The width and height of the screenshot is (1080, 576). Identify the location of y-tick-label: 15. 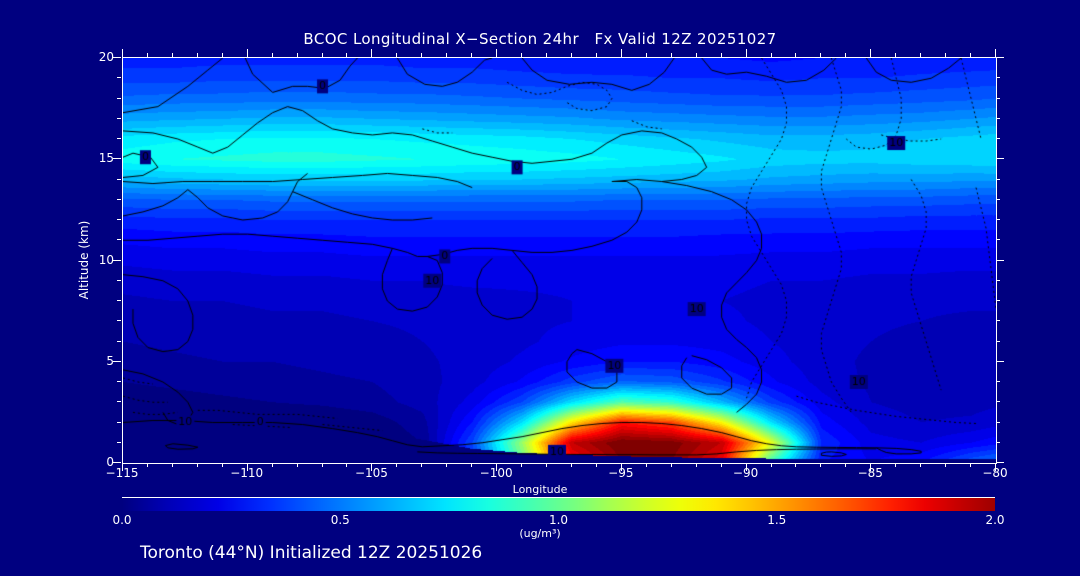
(106, 158).